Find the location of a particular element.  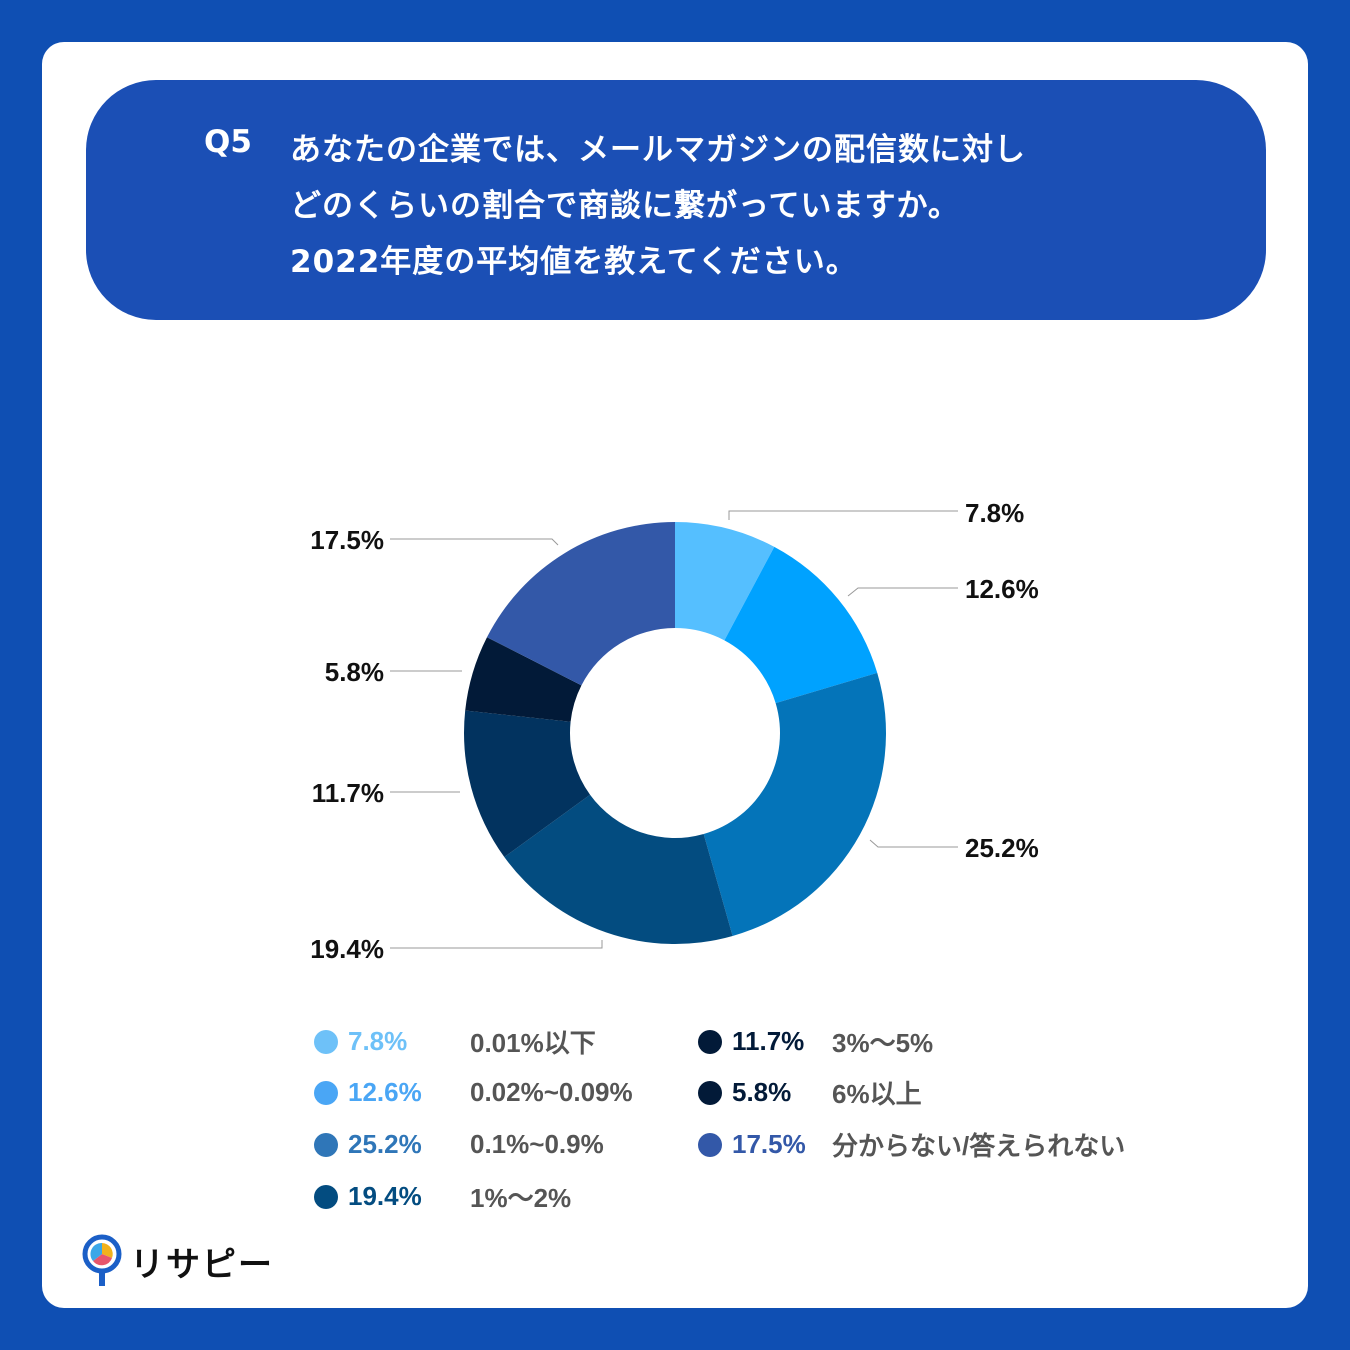

logo-pin-icon is located at coordinates (102, 1260).